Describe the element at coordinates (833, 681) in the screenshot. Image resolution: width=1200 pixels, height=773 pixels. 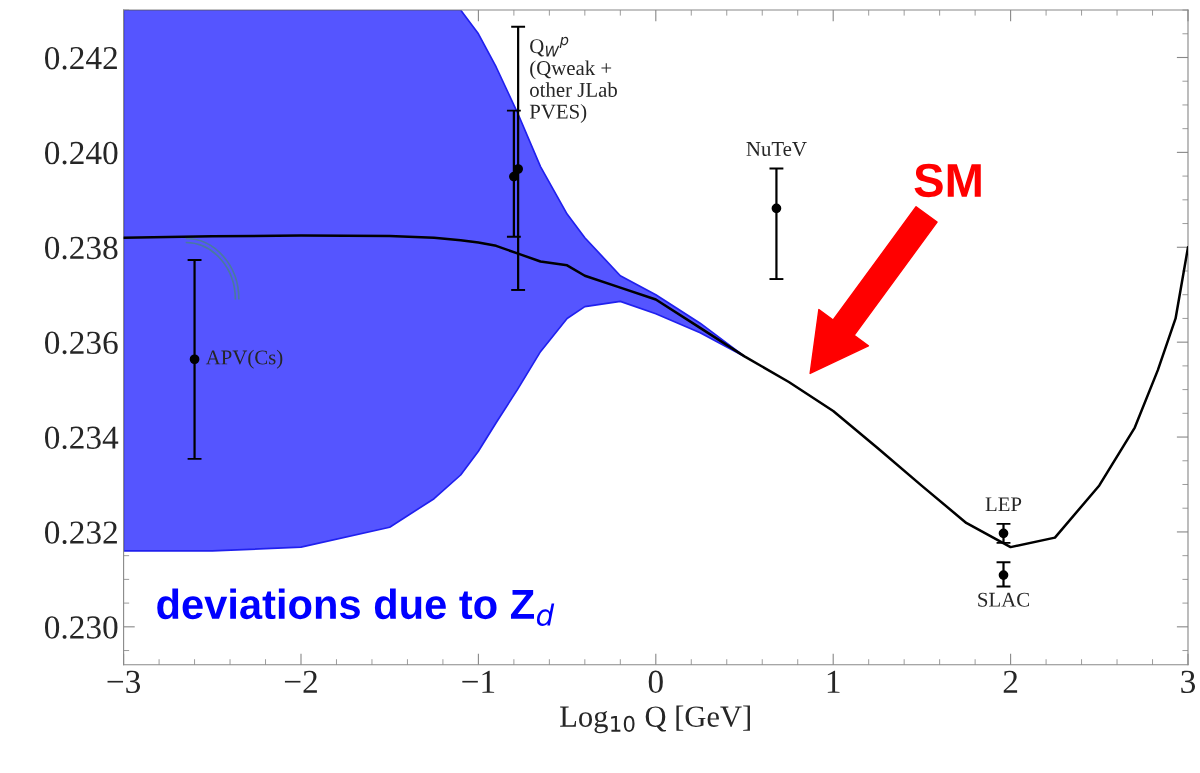
I see `x-tick-label: 1` at that location.